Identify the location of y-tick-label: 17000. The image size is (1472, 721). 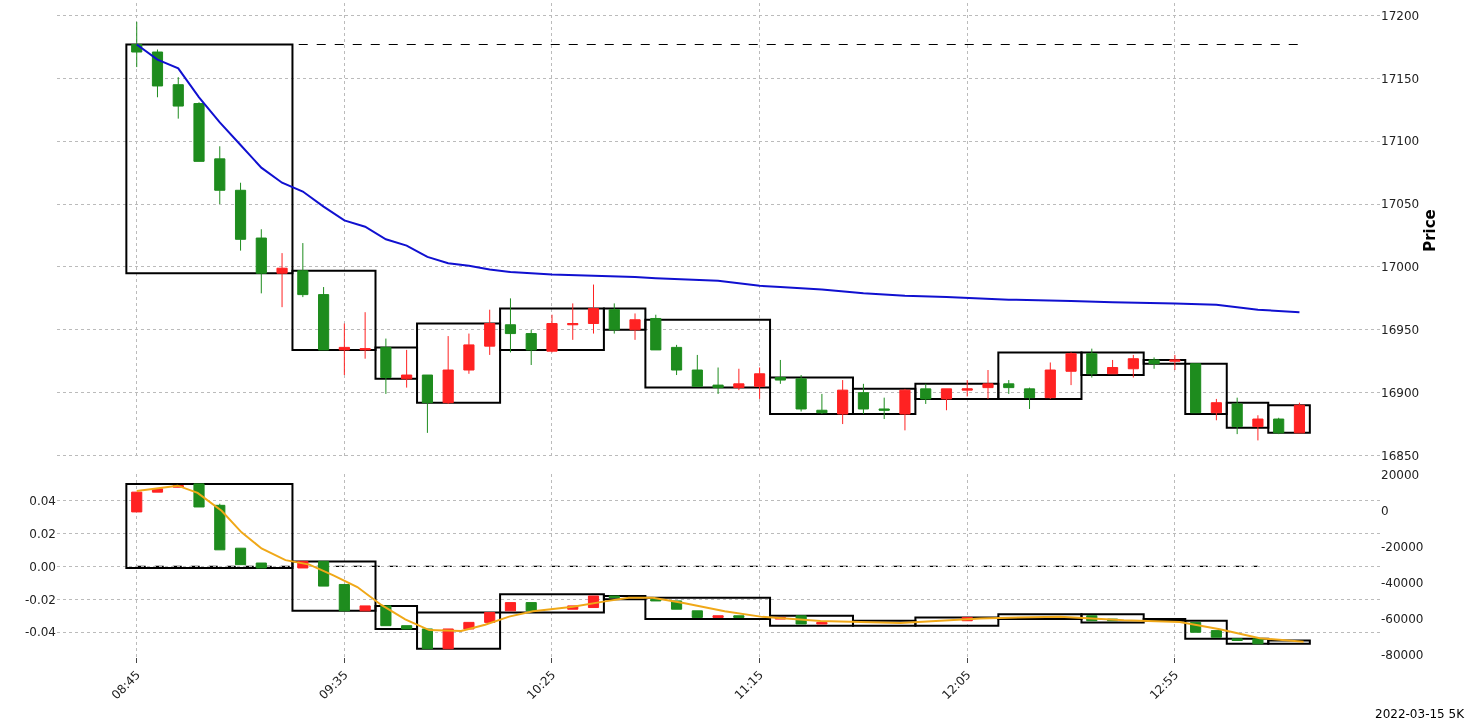
(1400, 267).